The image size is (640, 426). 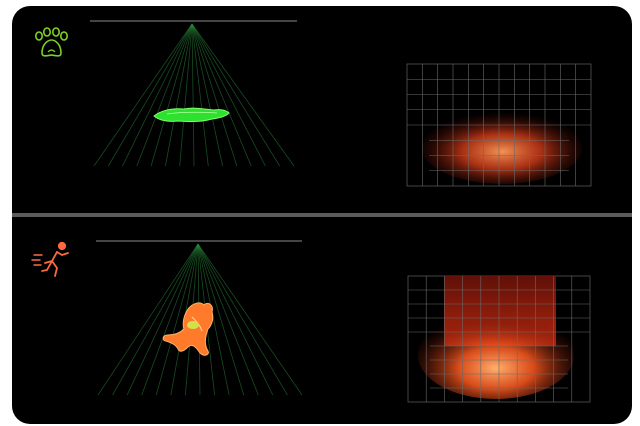 What do you see at coordinates (51, 42) in the screenshot?
I see `paw-icon` at bounding box center [51, 42].